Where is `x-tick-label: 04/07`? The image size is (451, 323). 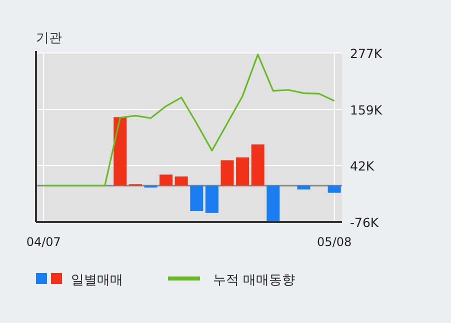 x-tick-label: 04/07 is located at coordinates (43, 242).